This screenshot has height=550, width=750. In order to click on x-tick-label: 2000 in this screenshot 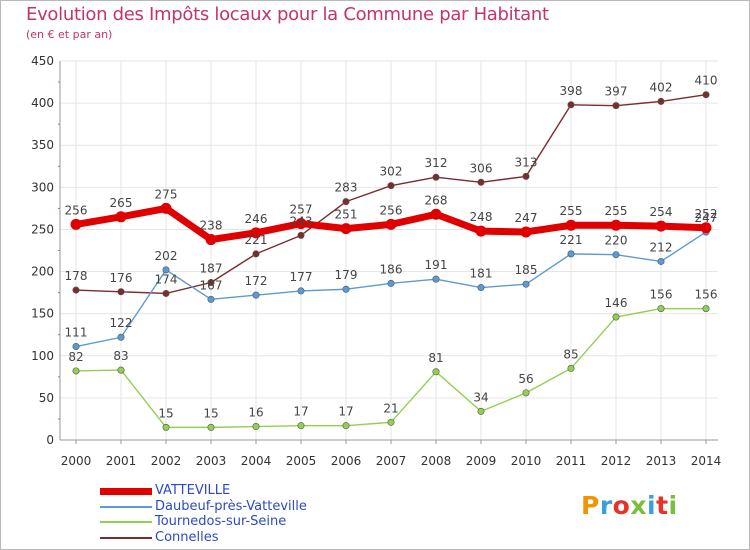, I will do `click(76, 461)`.